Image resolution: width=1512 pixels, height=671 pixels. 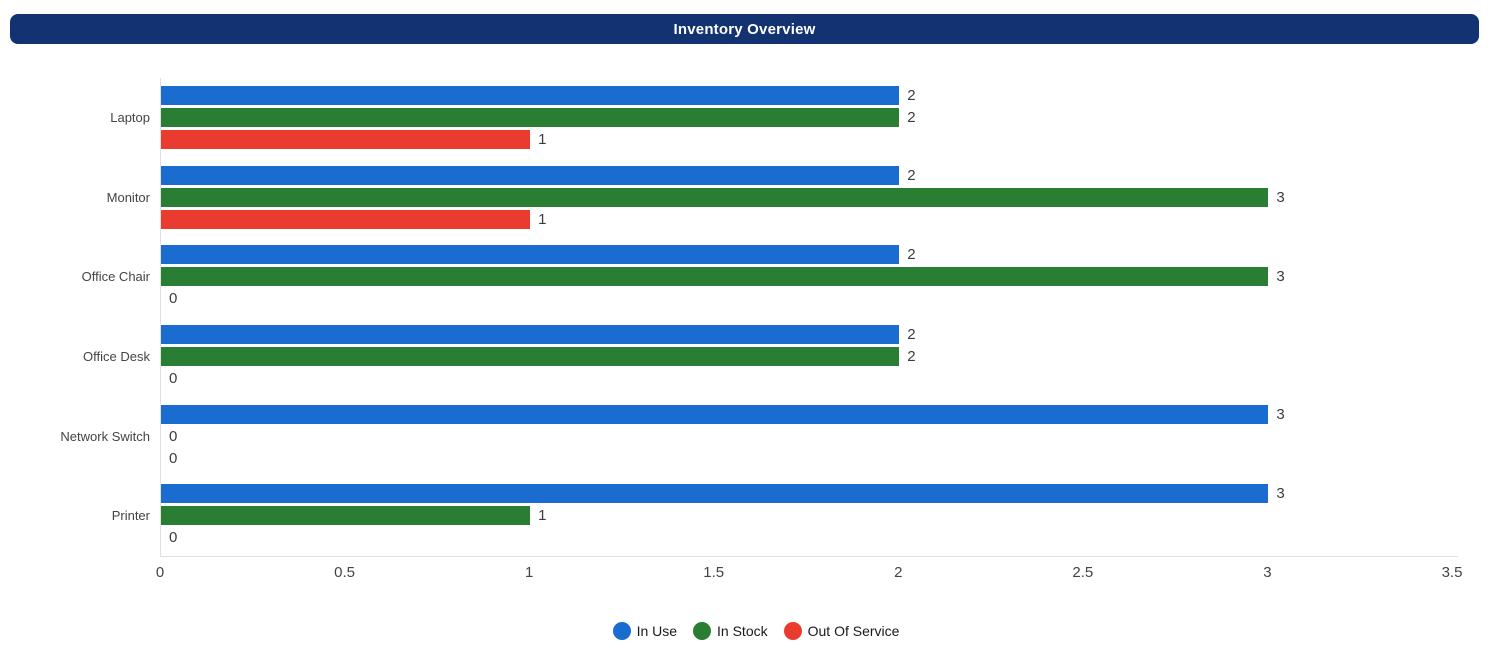 What do you see at coordinates (130, 516) in the screenshot?
I see `category-label-printer: Printer` at bounding box center [130, 516].